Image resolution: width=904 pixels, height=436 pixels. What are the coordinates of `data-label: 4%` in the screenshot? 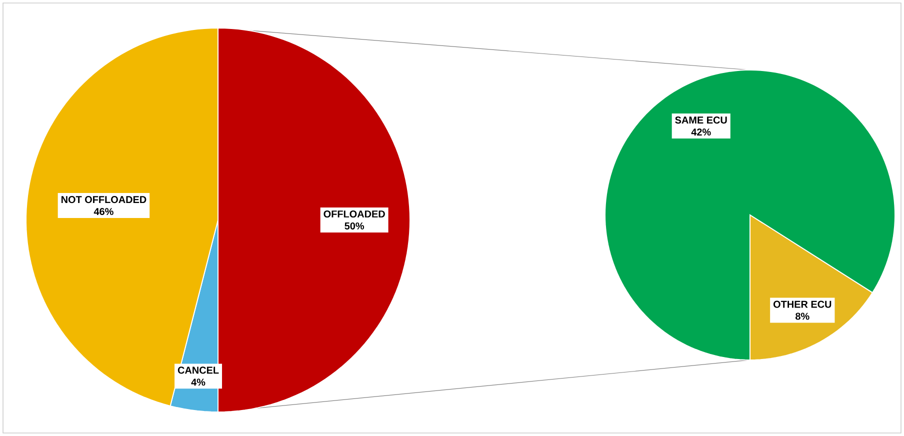 It's located at (198, 382).